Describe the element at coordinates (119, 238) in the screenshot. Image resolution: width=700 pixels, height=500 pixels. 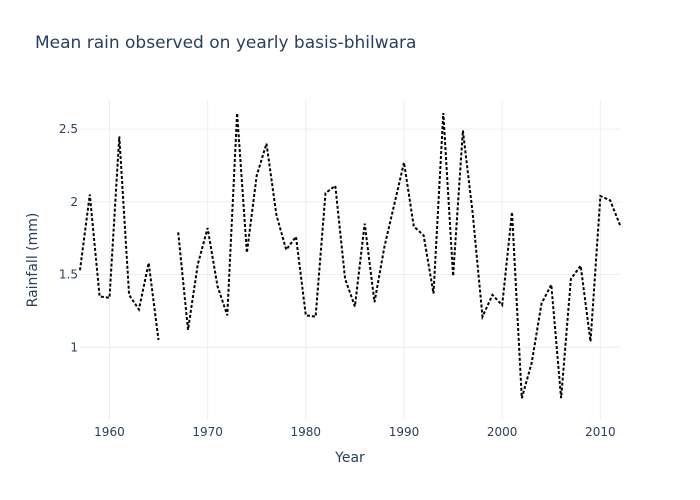
I see `rainfall-series-line` at that location.